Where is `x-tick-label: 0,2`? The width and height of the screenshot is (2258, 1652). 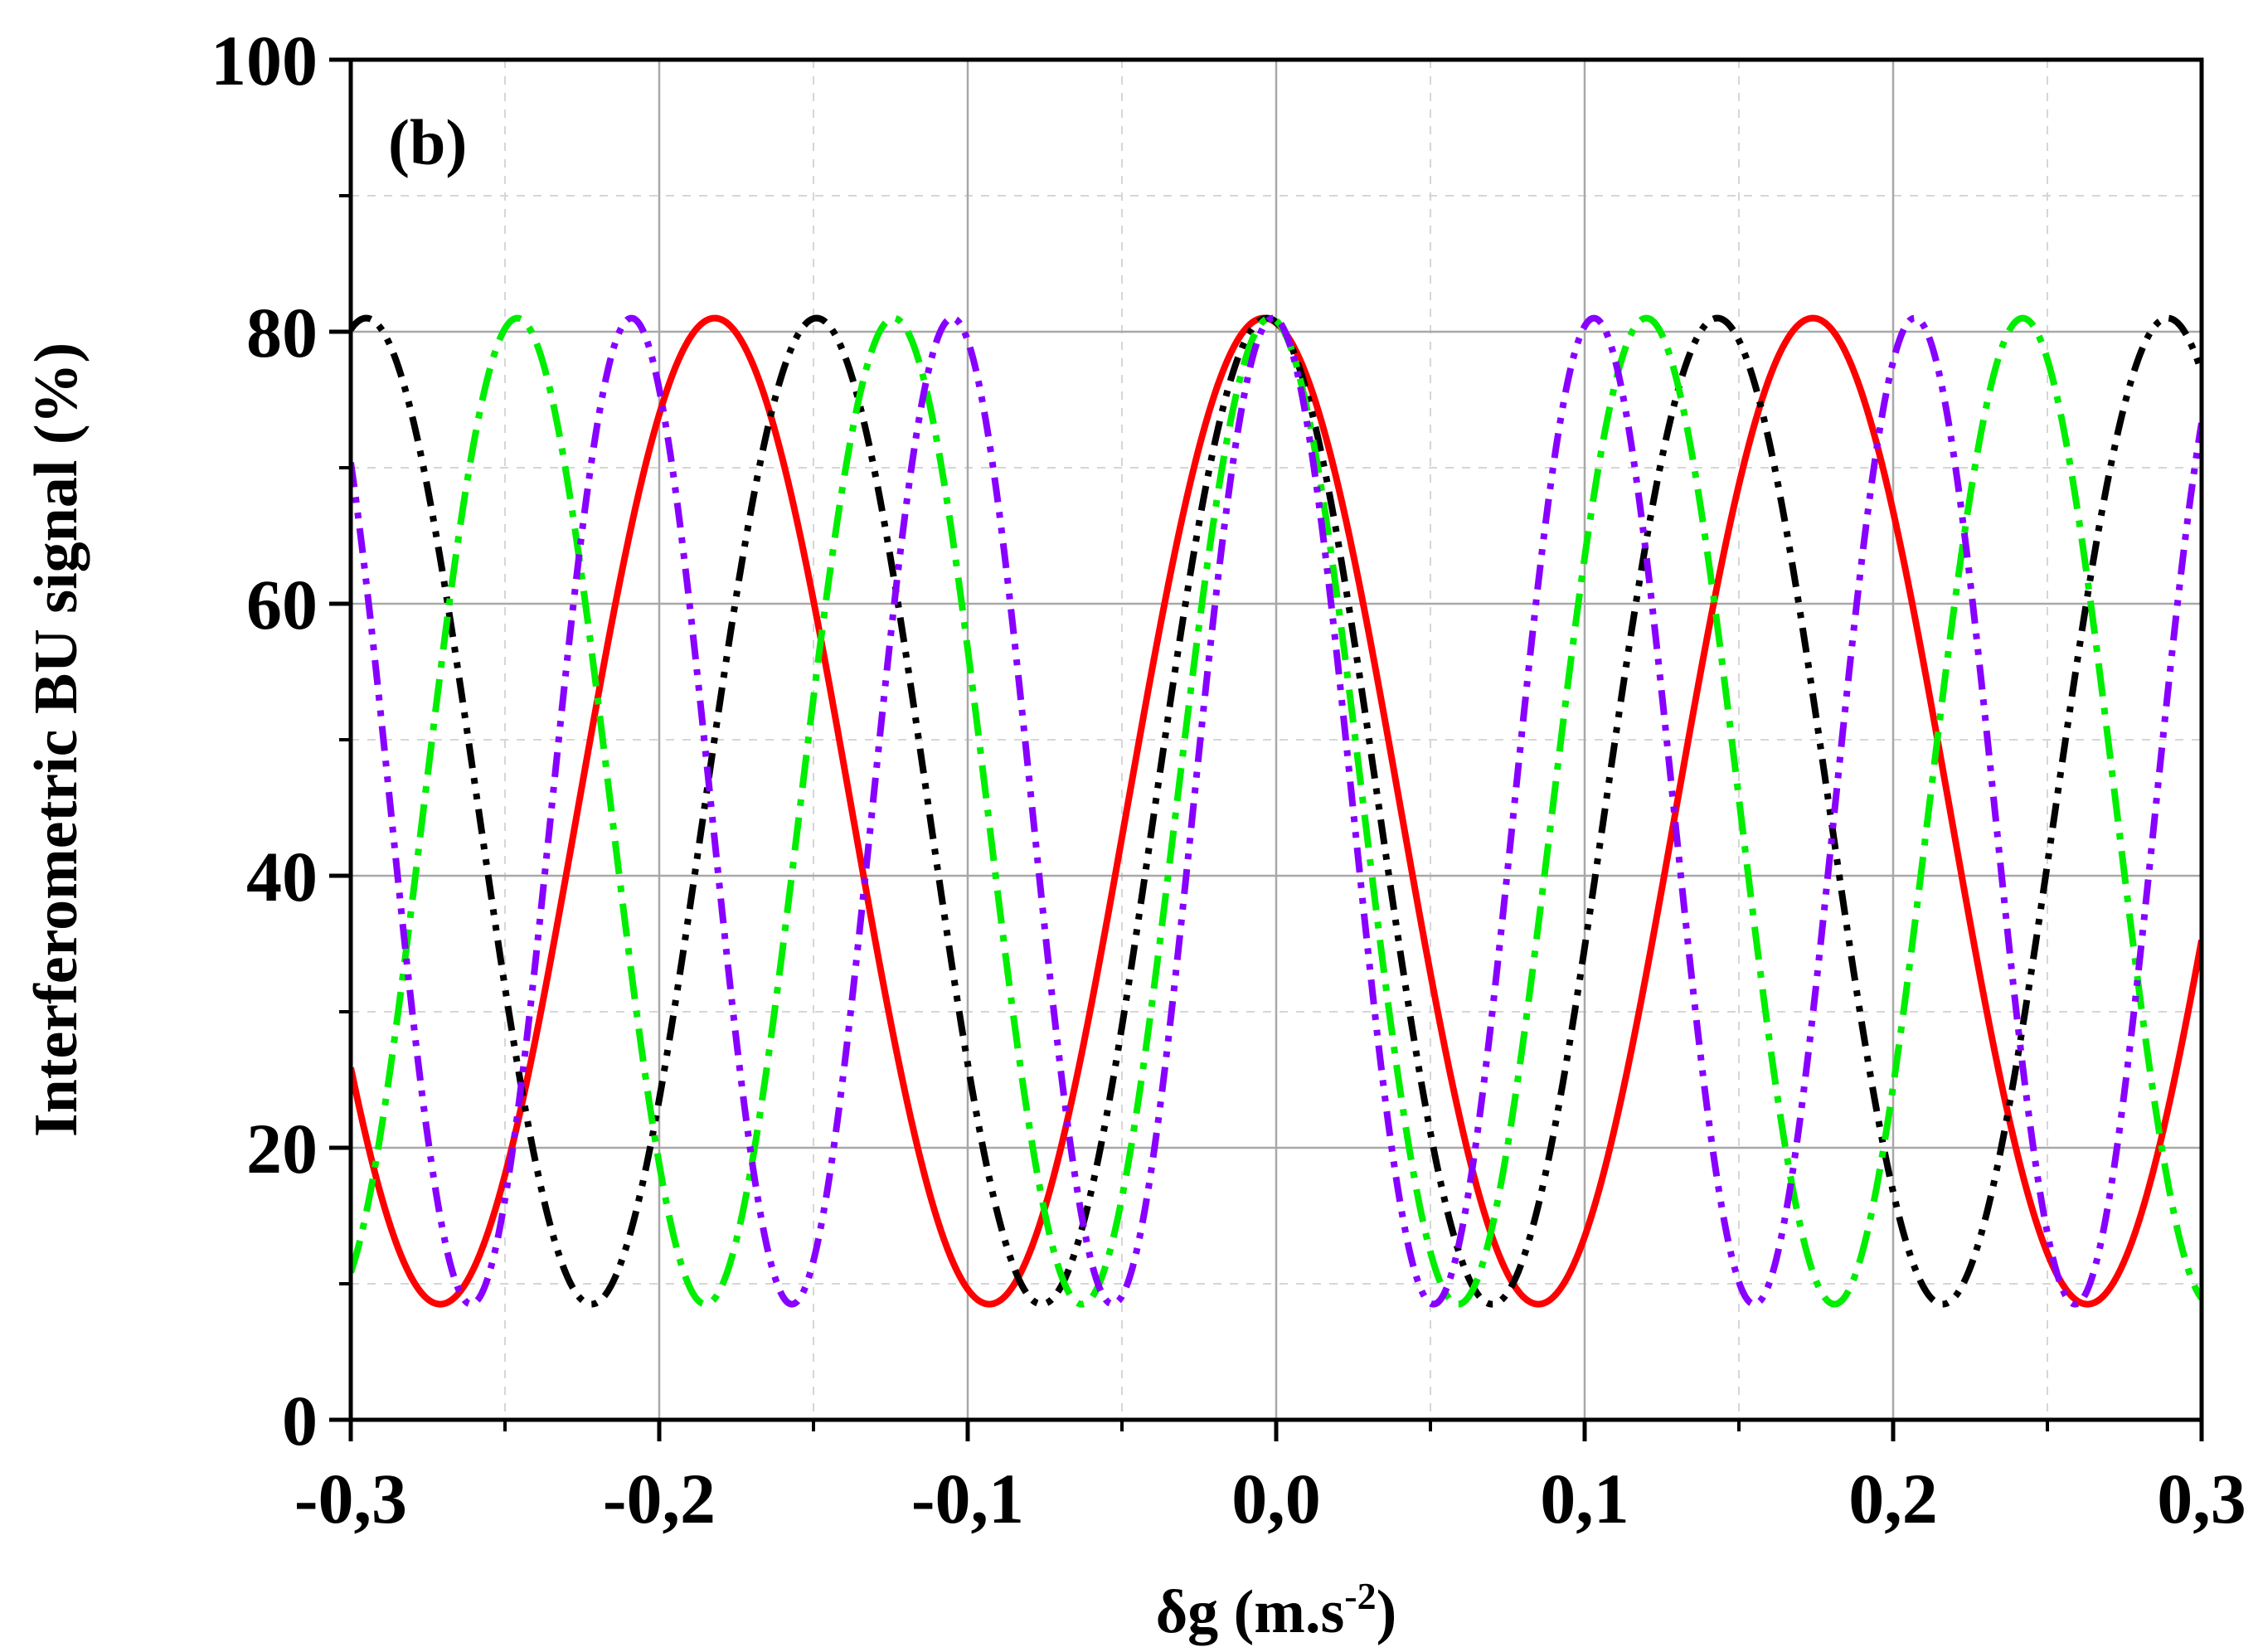
x-tick-label: 0,2 is located at coordinates (1893, 1498).